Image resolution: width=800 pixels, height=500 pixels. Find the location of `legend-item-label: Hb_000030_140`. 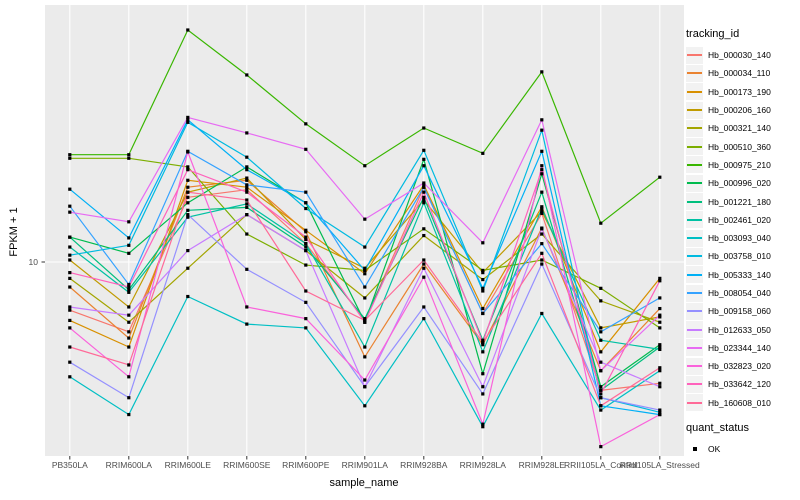

legend-item-label: Hb_000030_140 is located at coordinates (739, 55).